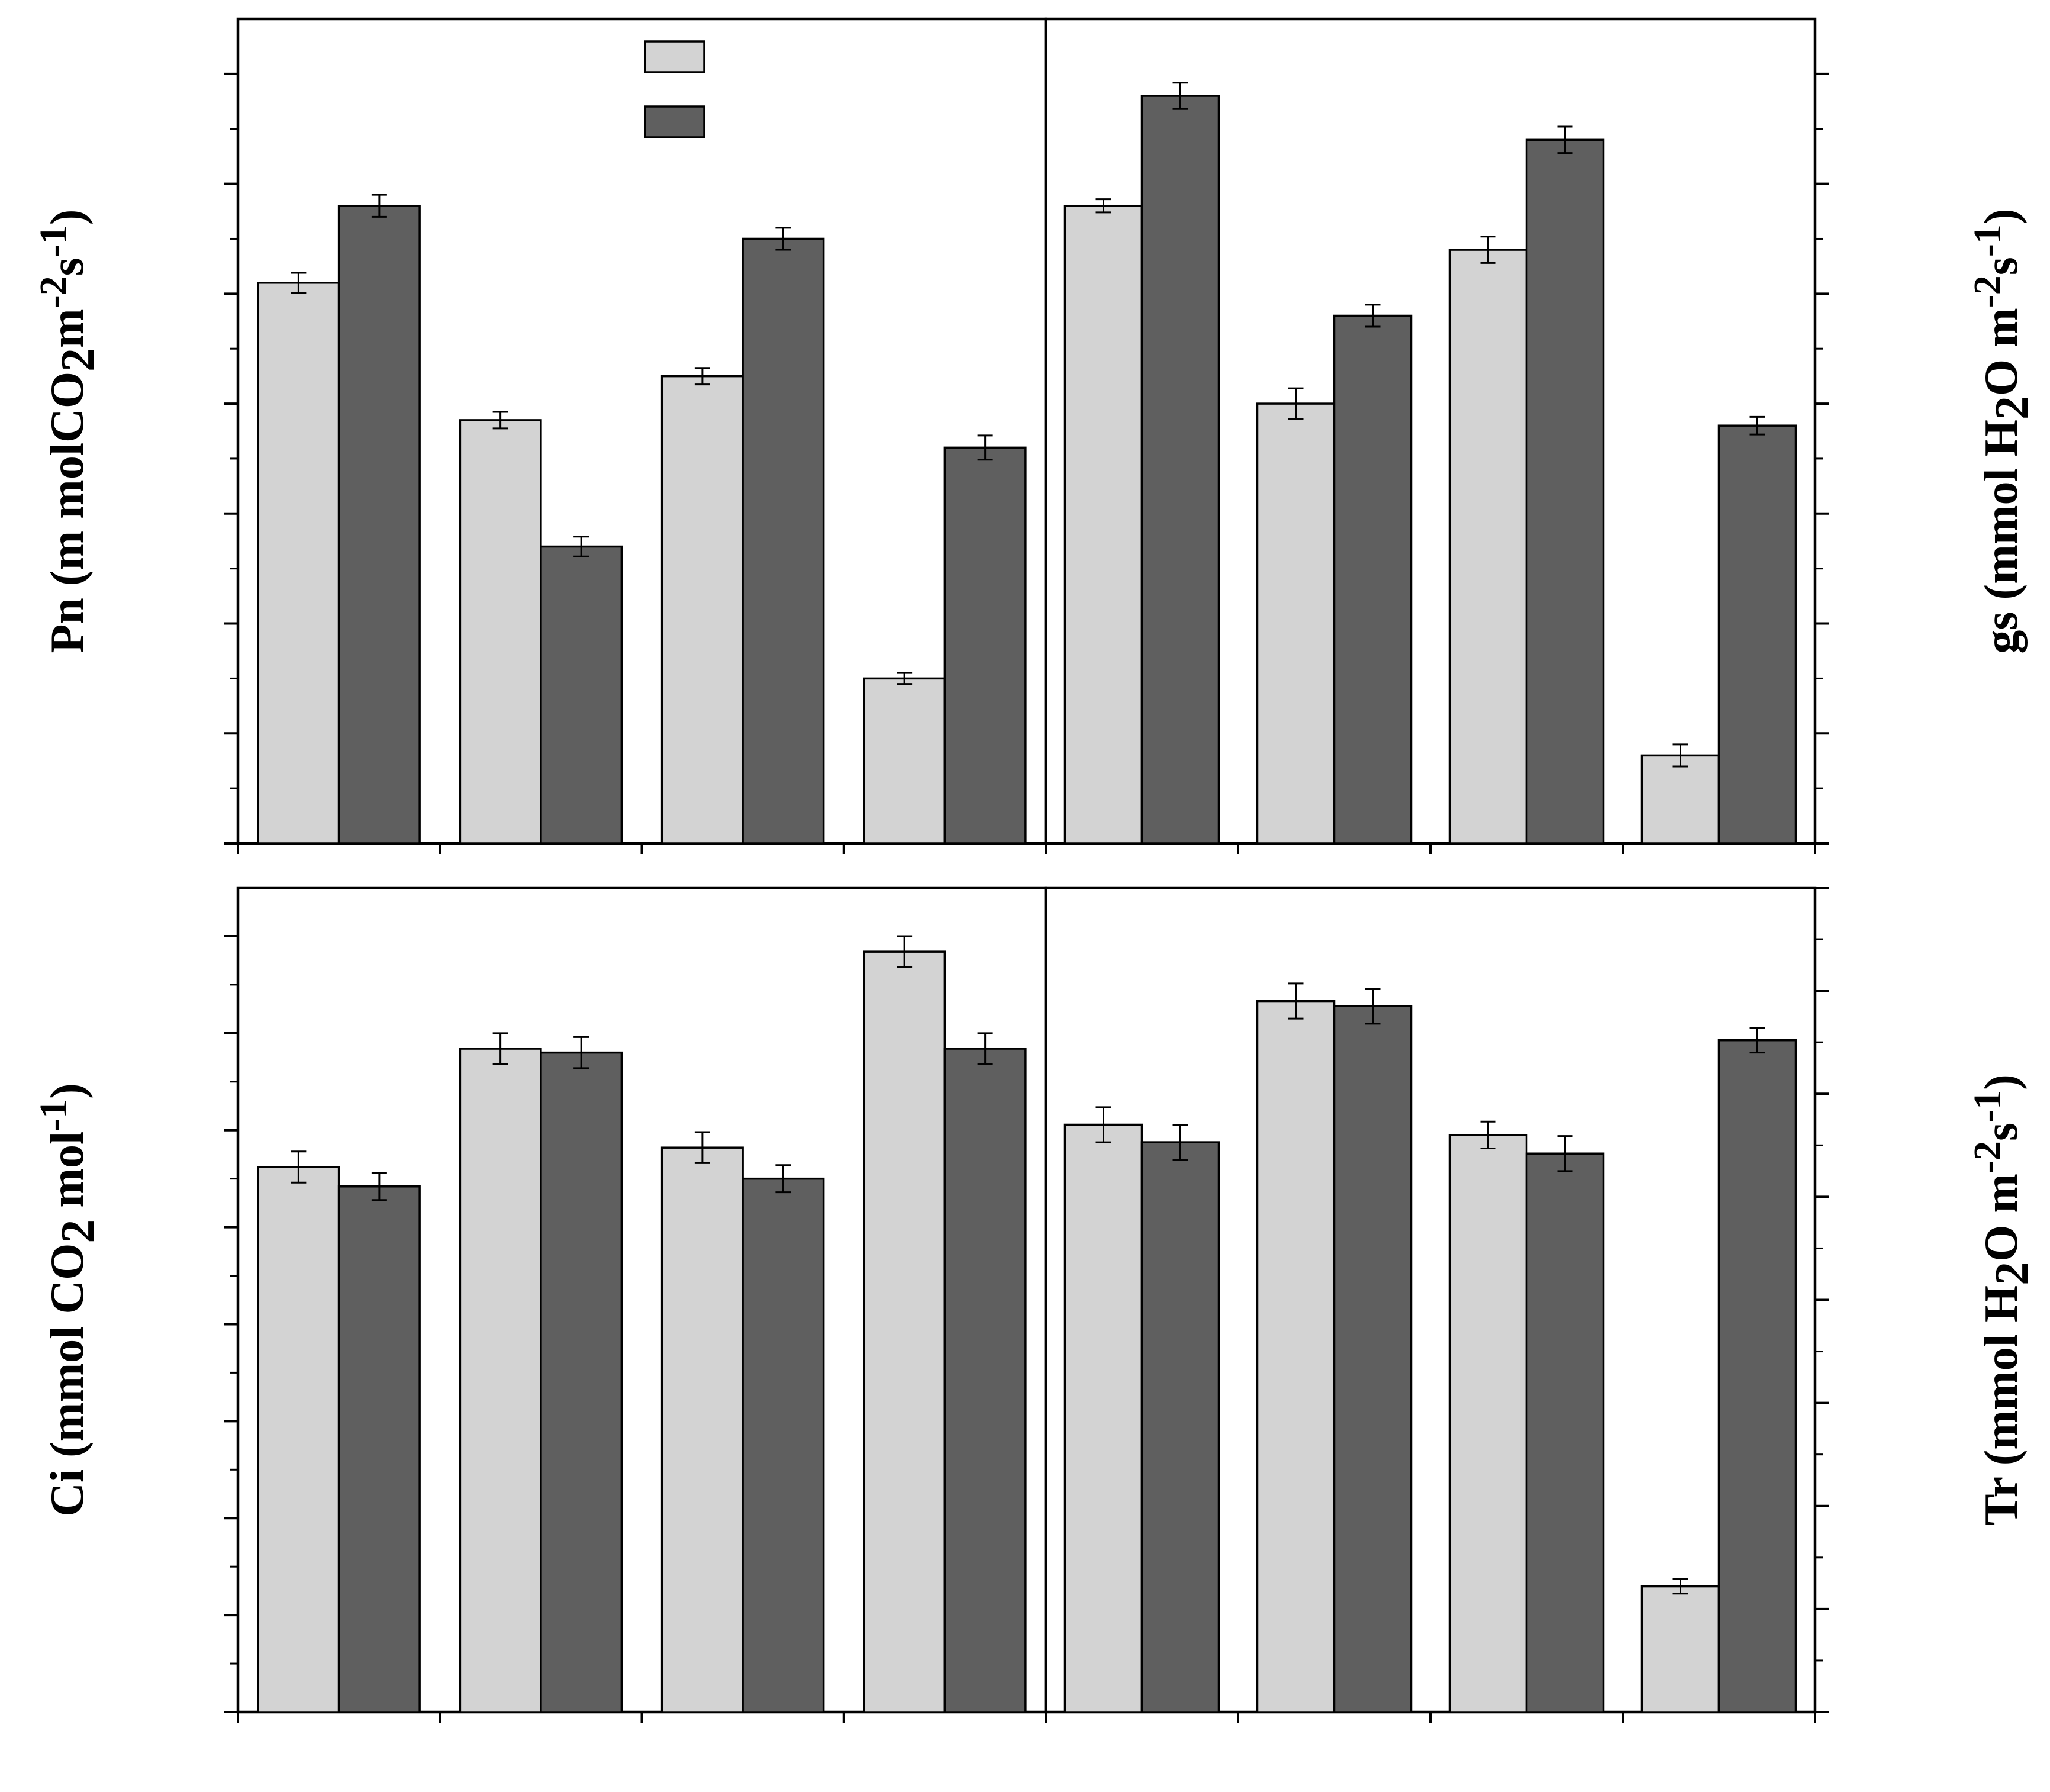 The image size is (2050, 1792). Describe the element at coordinates (67, 1176) in the screenshot. I see `y-axis-title-part: mol` at that location.